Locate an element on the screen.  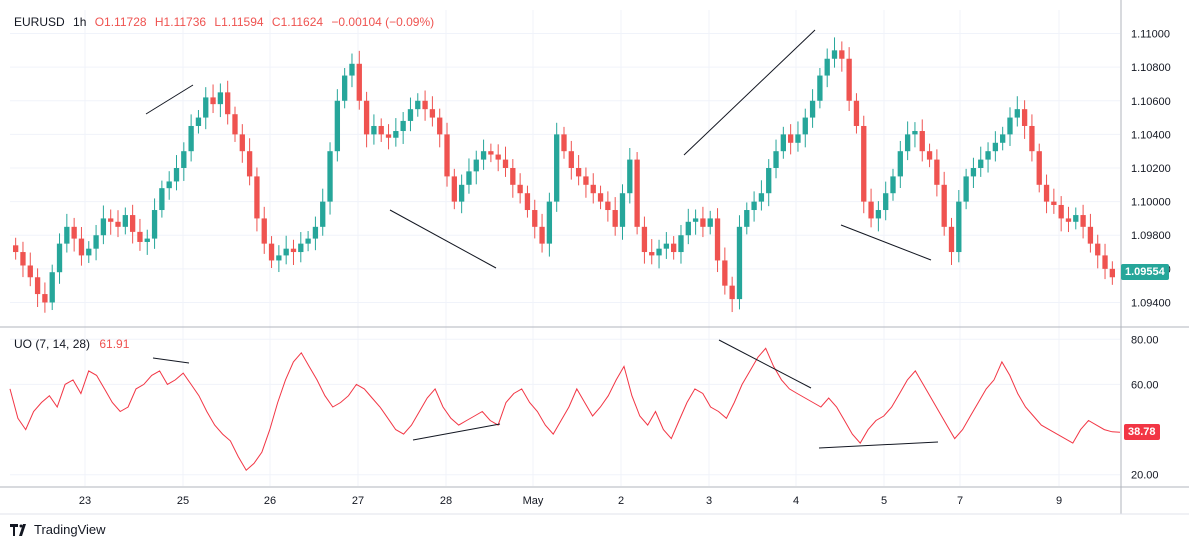
time-tick-label: 9 is located at coordinates (1059, 501).